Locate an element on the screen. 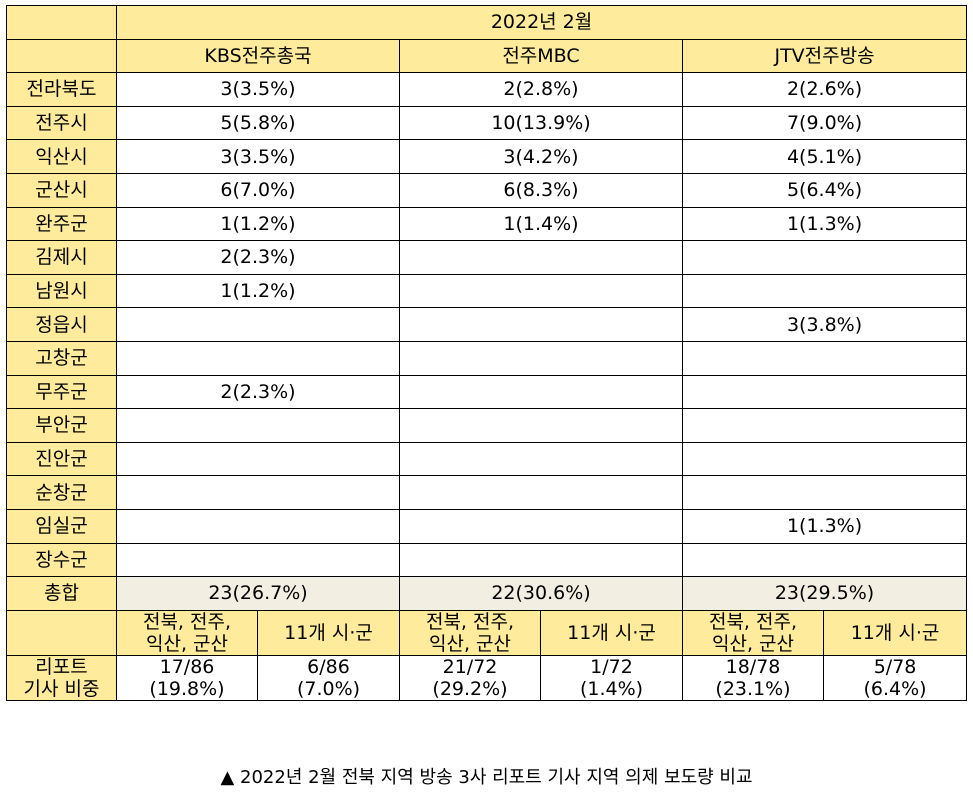  table-row: 군산시 6(7.0%) 6(8.3%) 5(6.4%) is located at coordinates (487, 190).